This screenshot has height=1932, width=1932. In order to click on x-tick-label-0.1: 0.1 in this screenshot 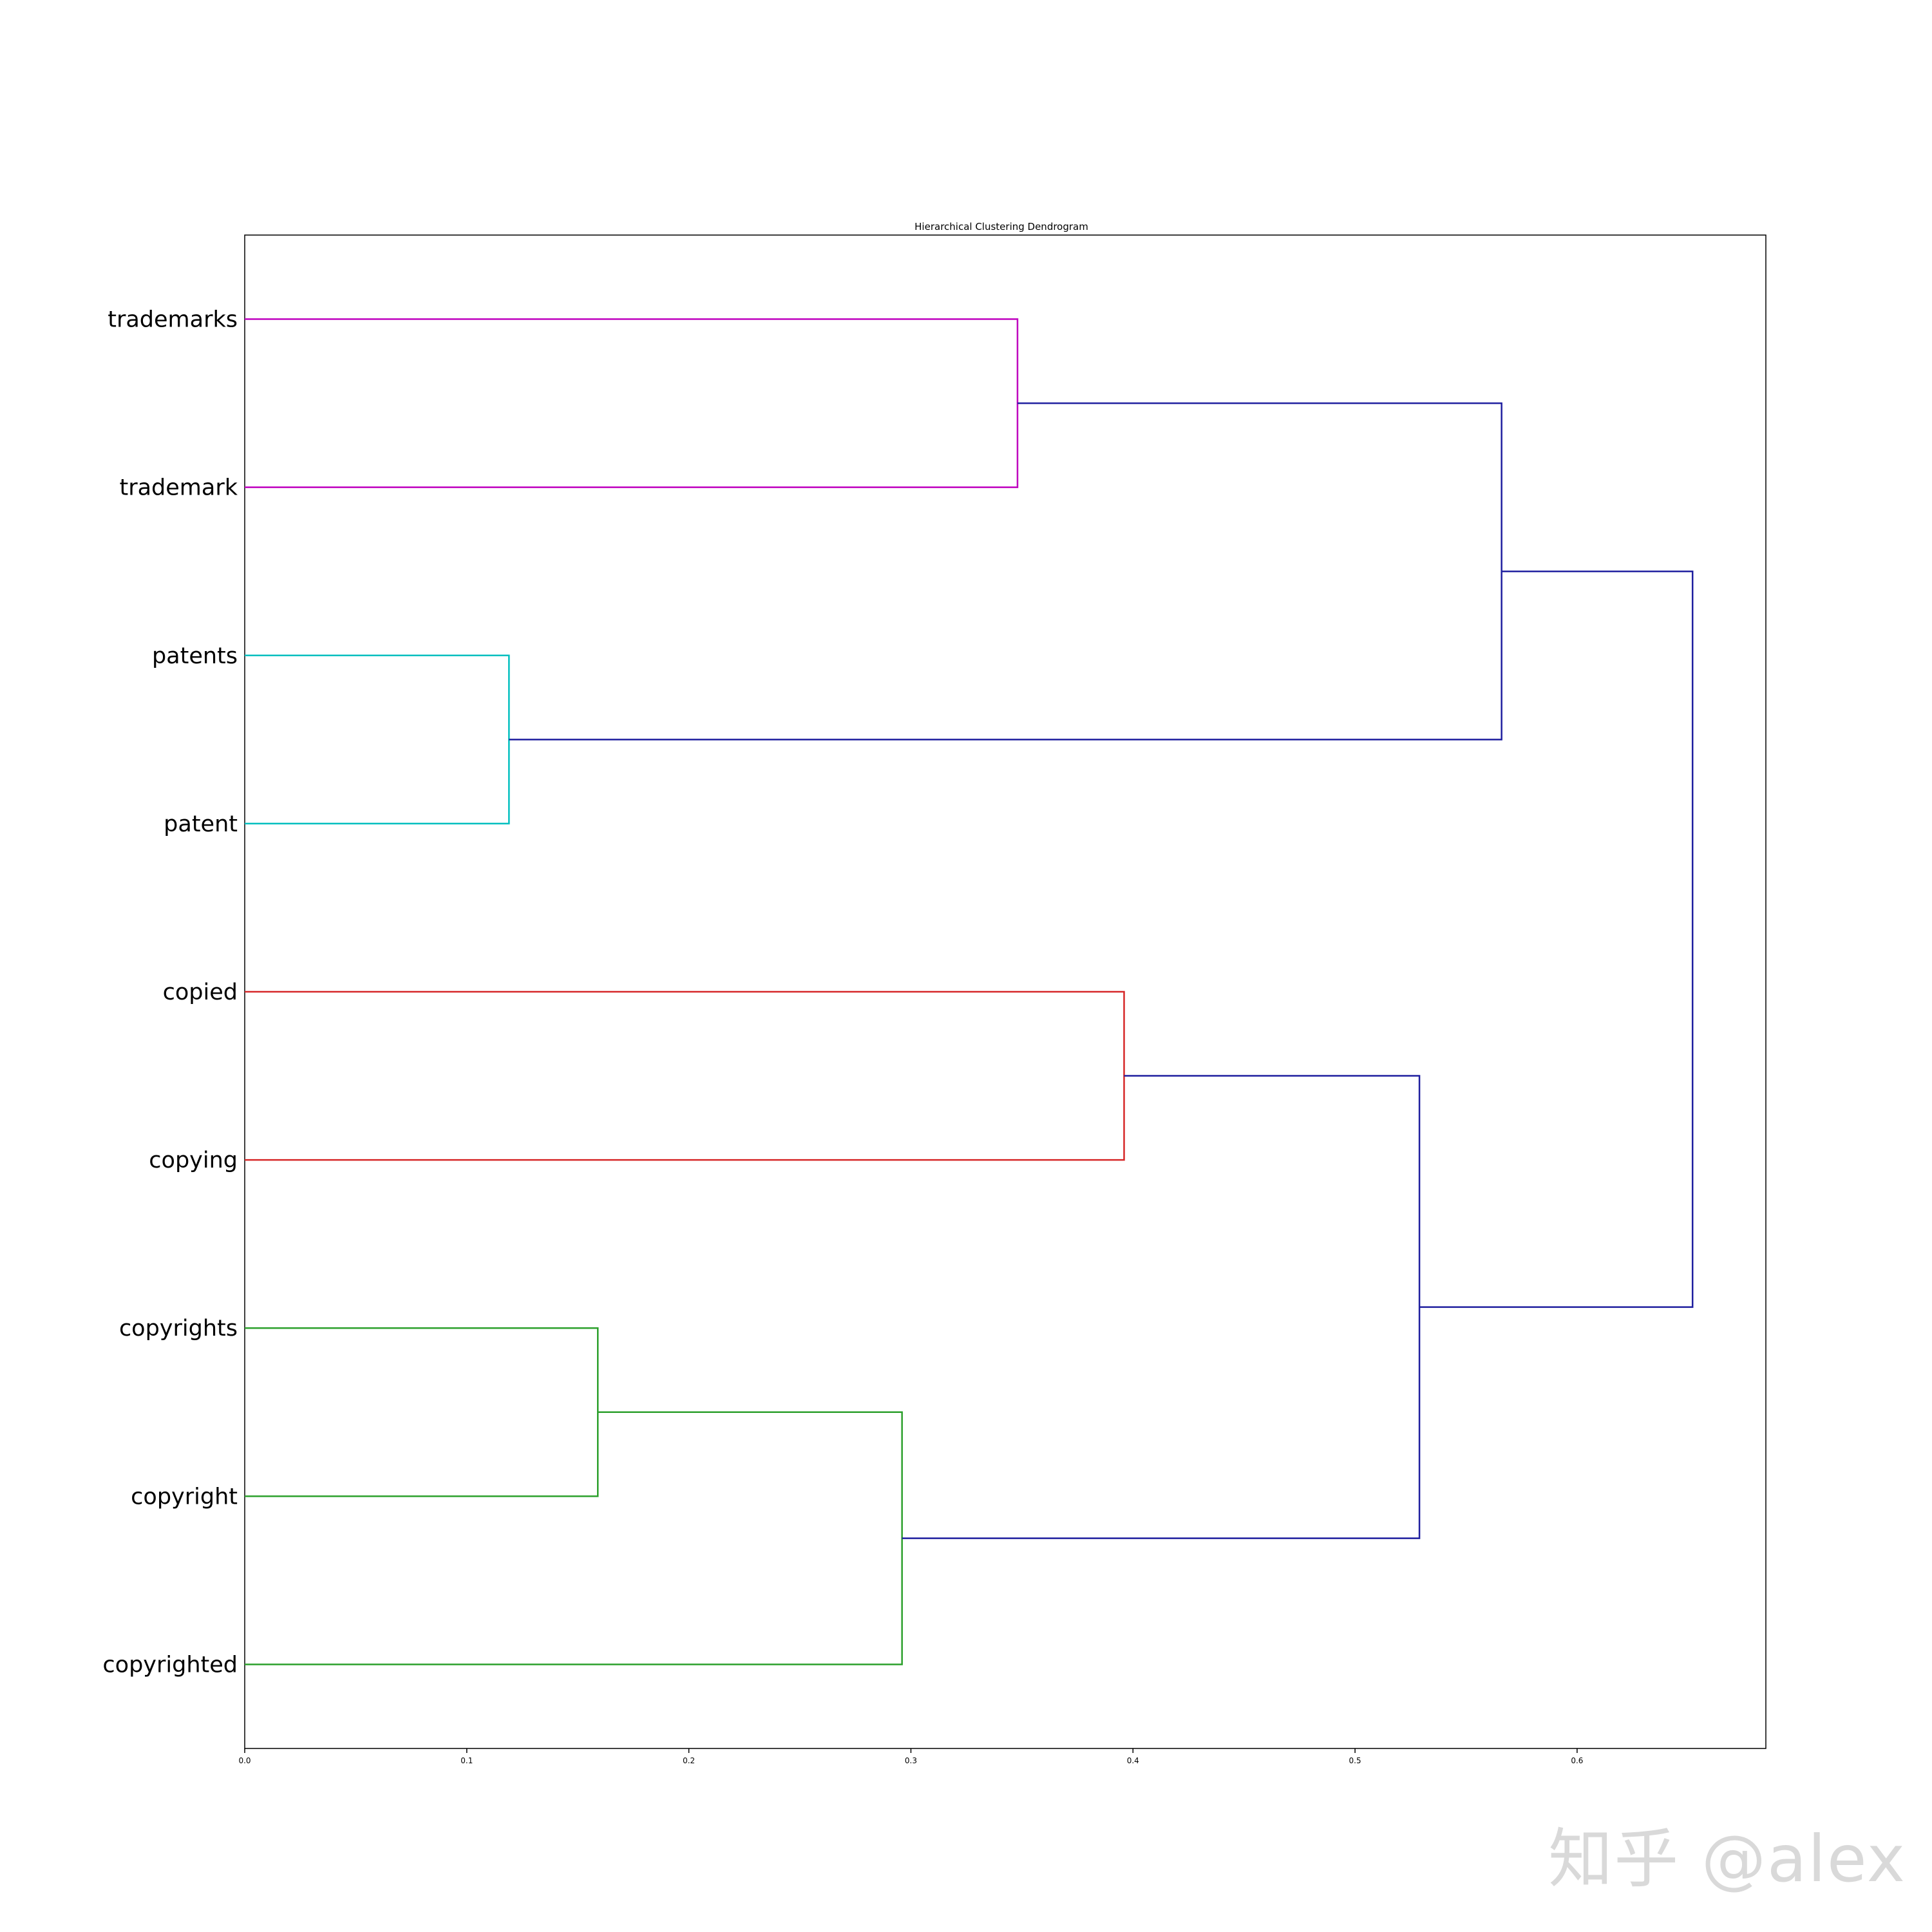, I will do `click(466, 1760)`.